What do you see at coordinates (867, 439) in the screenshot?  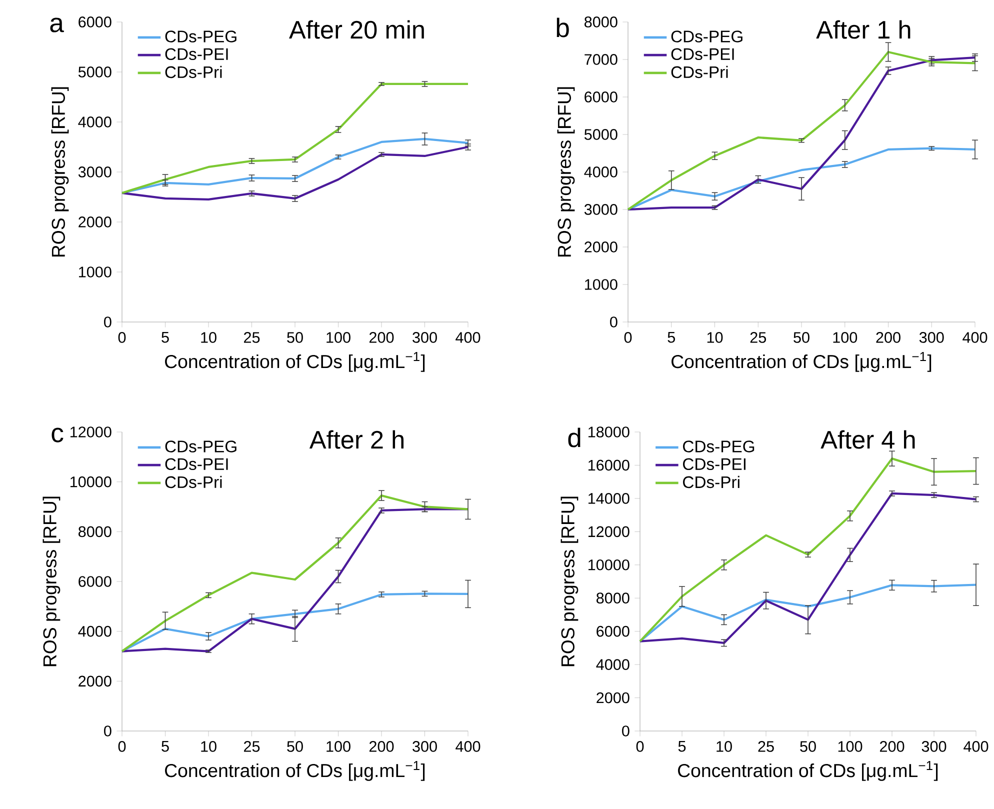 I see `chart-title: After 4 h` at bounding box center [867, 439].